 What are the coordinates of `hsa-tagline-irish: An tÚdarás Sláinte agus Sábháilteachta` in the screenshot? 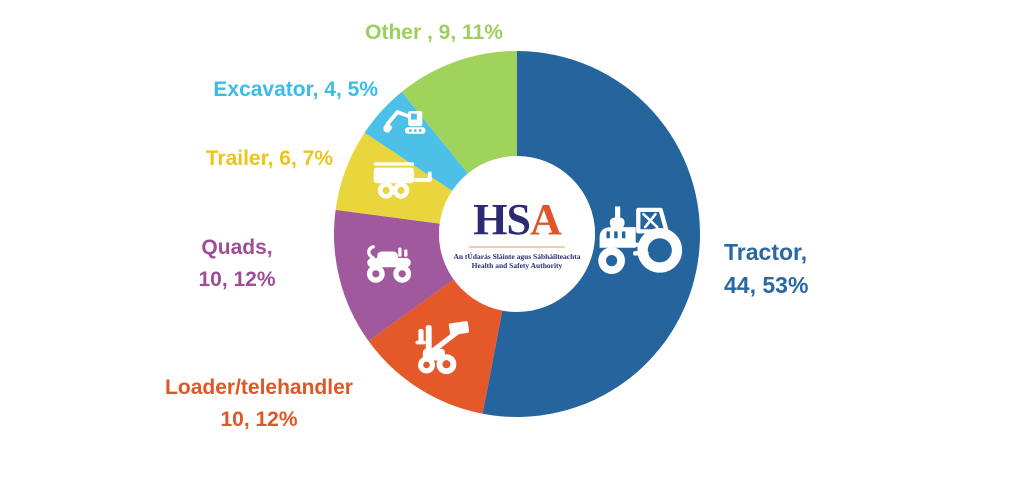 It's located at (517, 256).